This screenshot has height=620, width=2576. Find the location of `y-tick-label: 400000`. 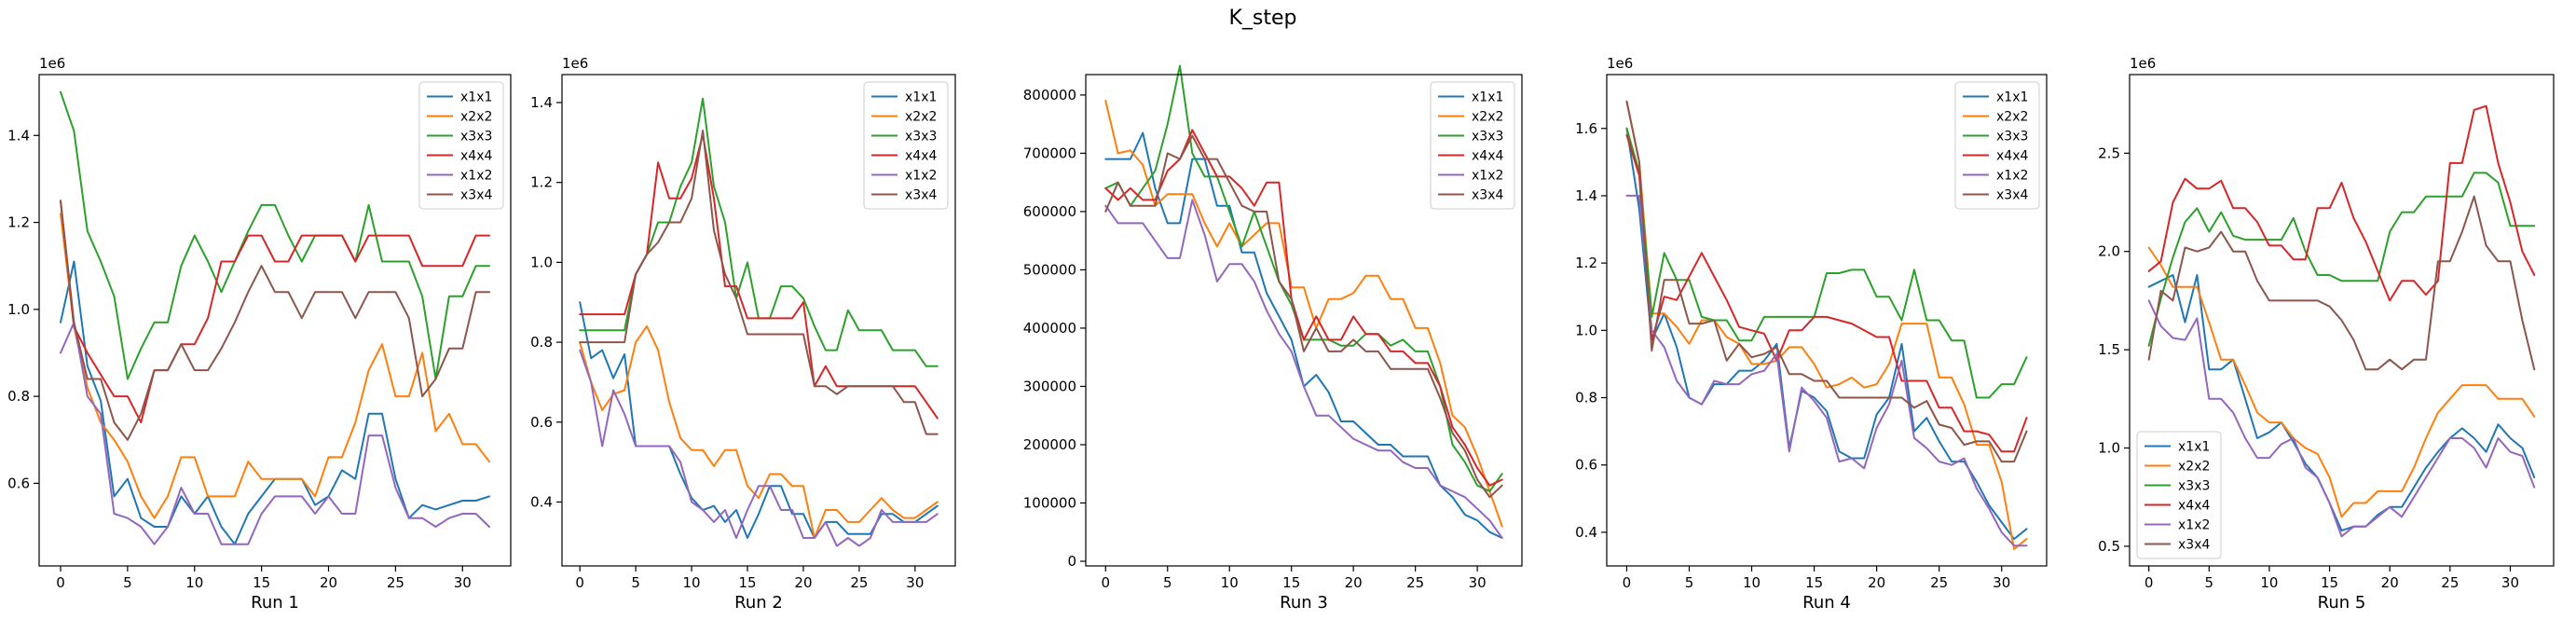

y-tick-label: 400000 is located at coordinates (1049, 328).